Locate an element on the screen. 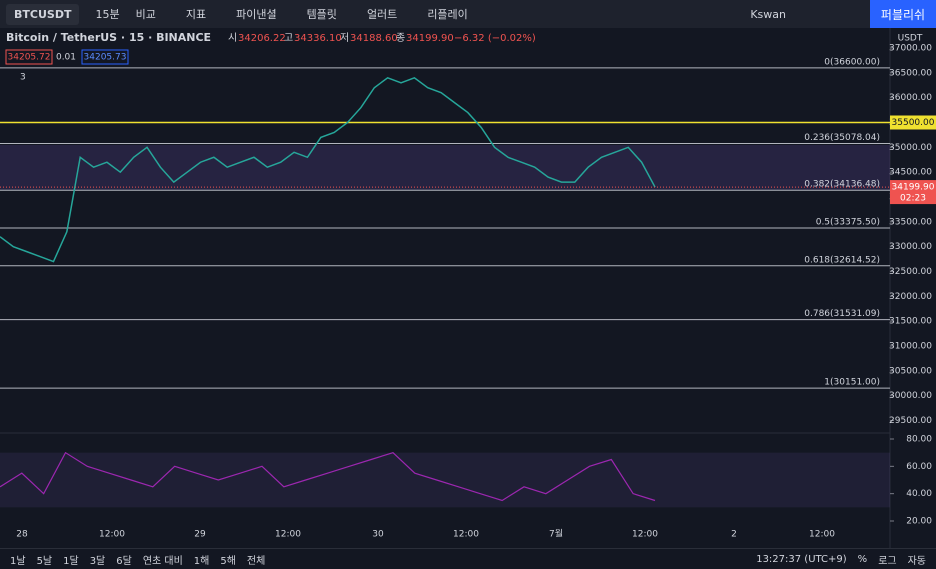  fib-label: 0(36600.00) is located at coordinates (852, 62).